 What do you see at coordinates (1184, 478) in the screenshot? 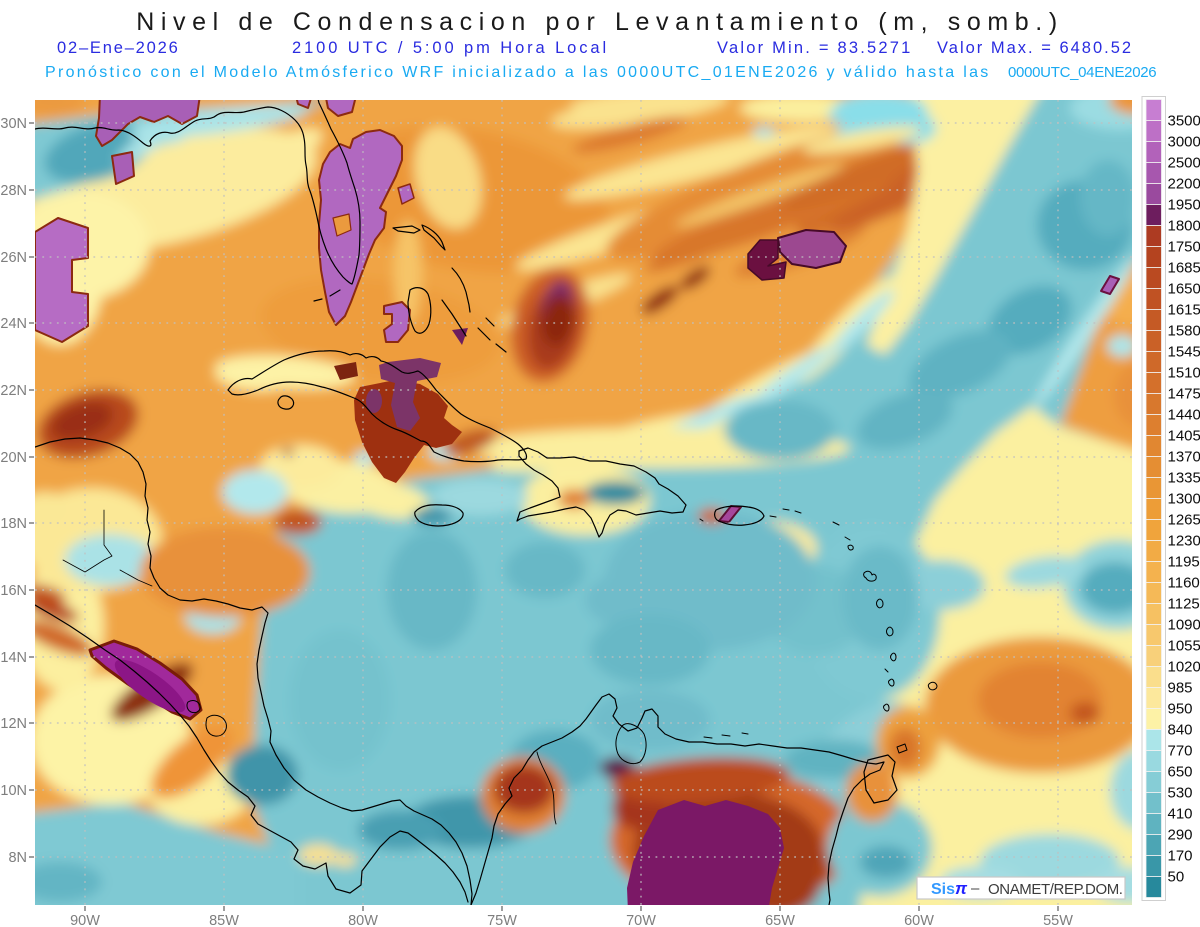
I see `svg-text: 1335` at bounding box center [1184, 478].